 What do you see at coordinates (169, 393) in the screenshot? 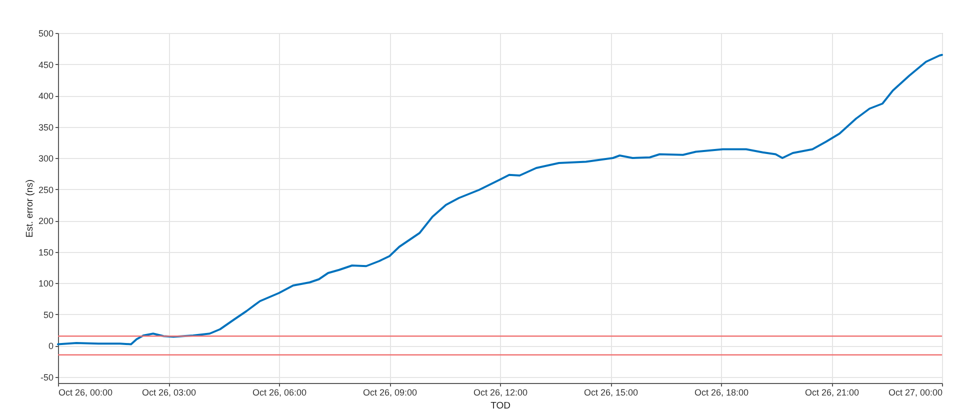
I see `x-tick-label: Oct 26, 03:00` at bounding box center [169, 393].